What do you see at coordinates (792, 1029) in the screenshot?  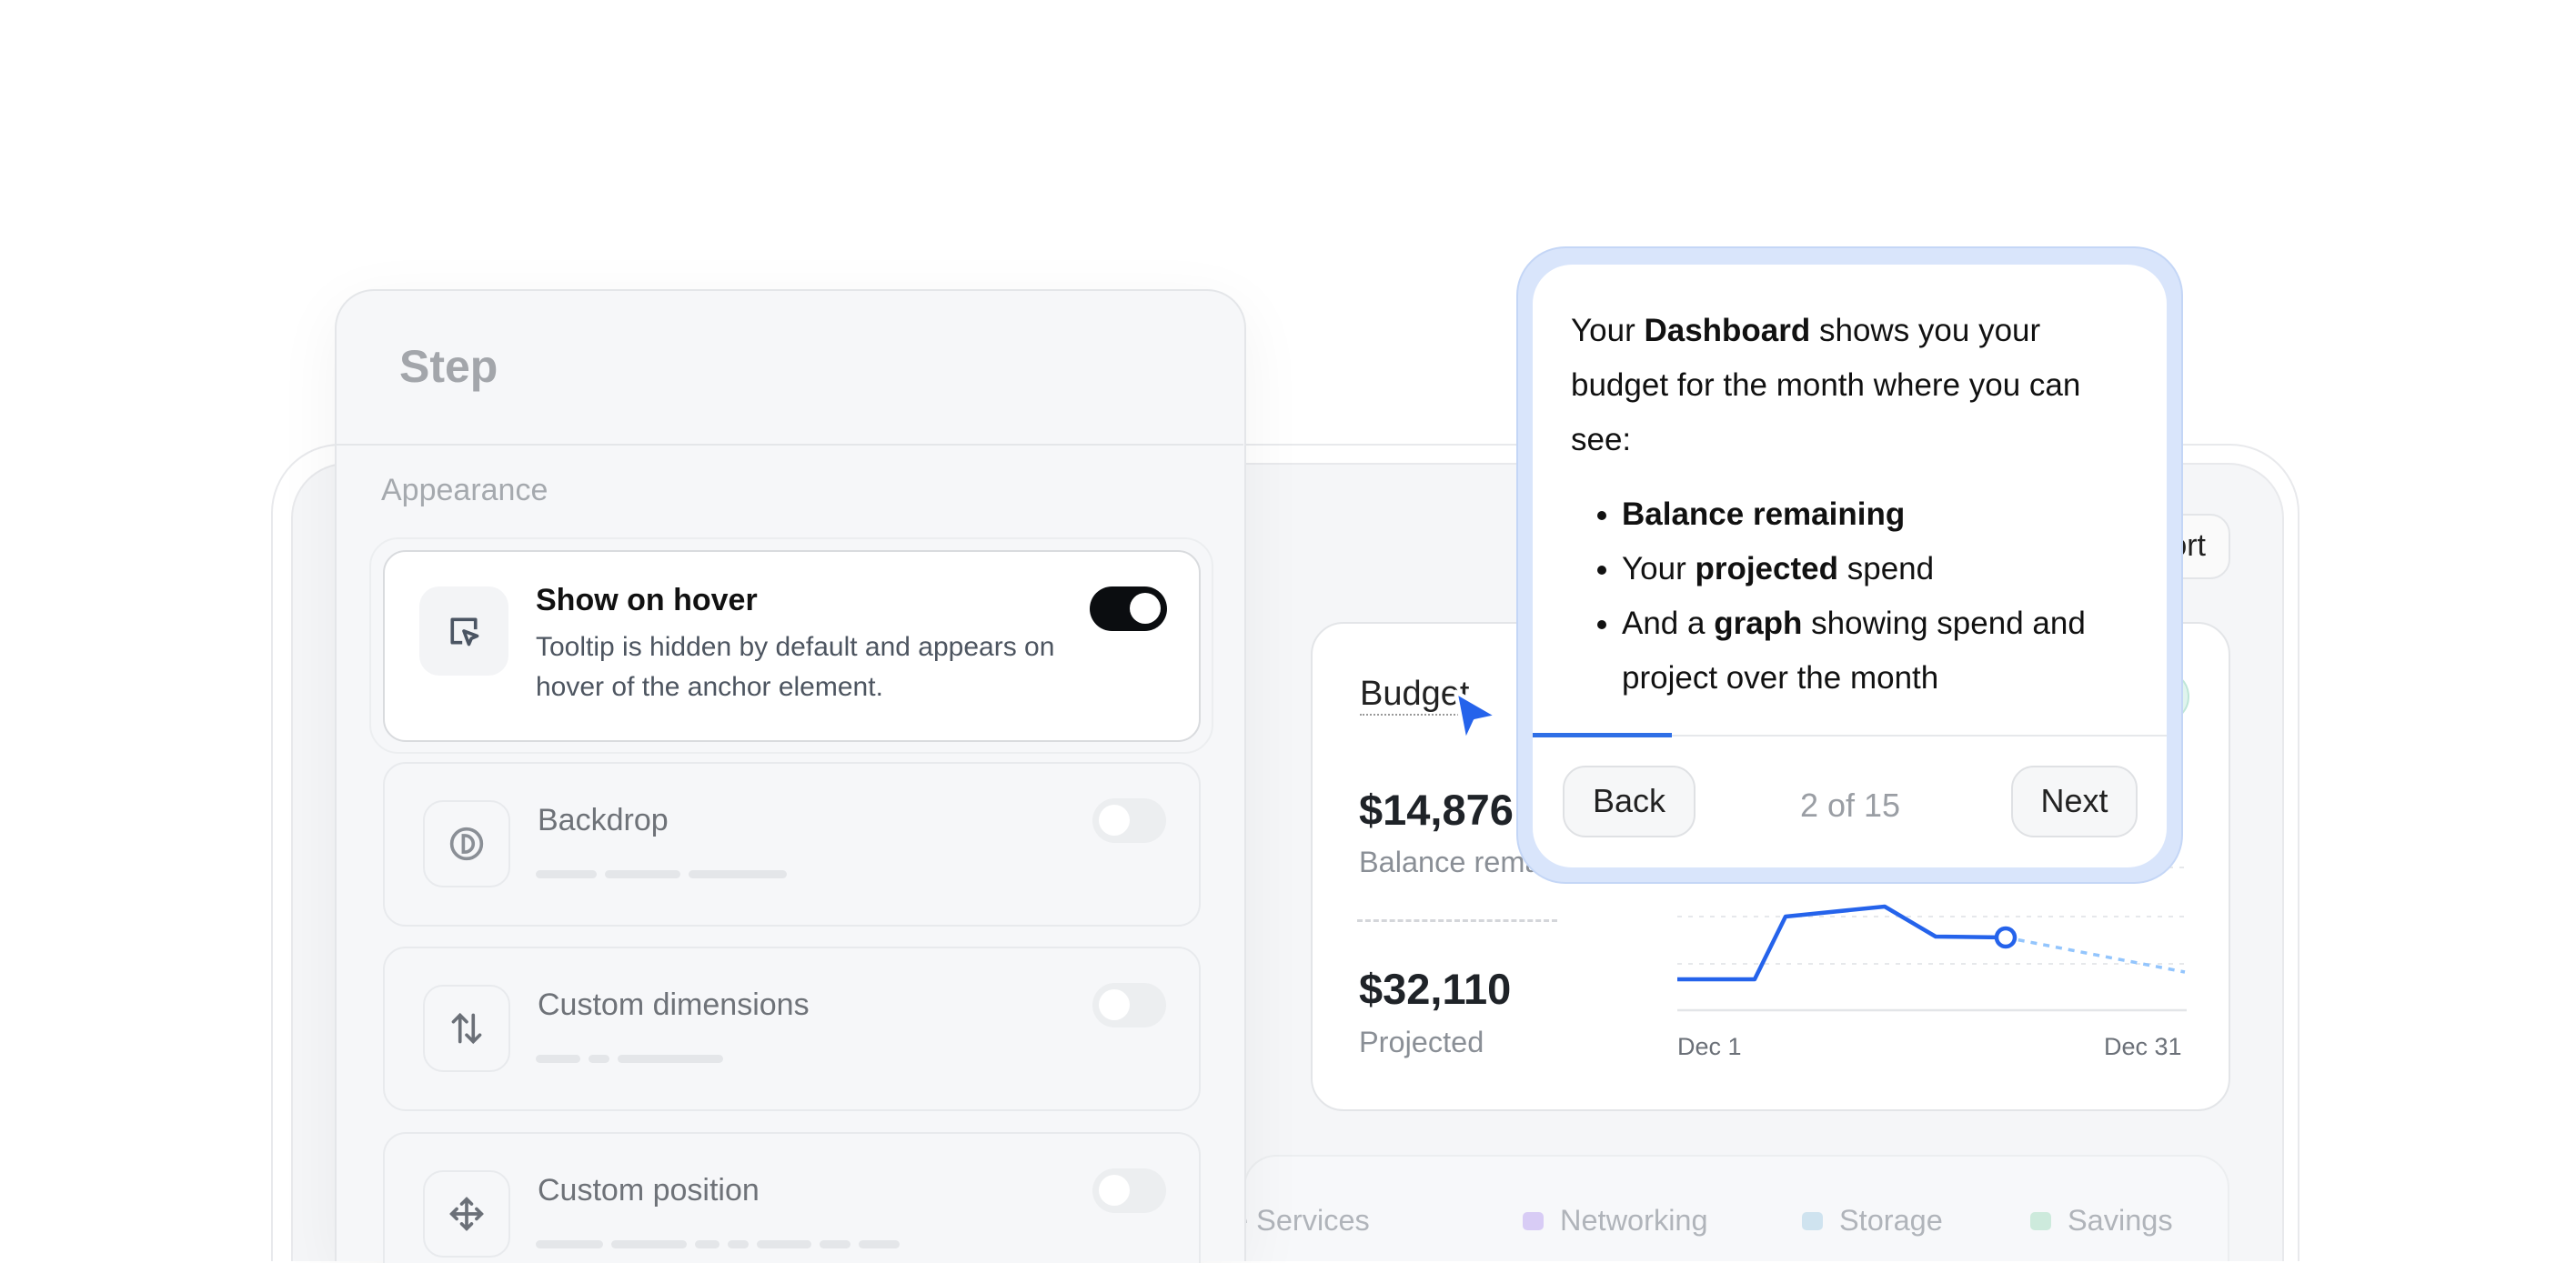 I see `option-custom-dimensions: Custom dimensions` at bounding box center [792, 1029].